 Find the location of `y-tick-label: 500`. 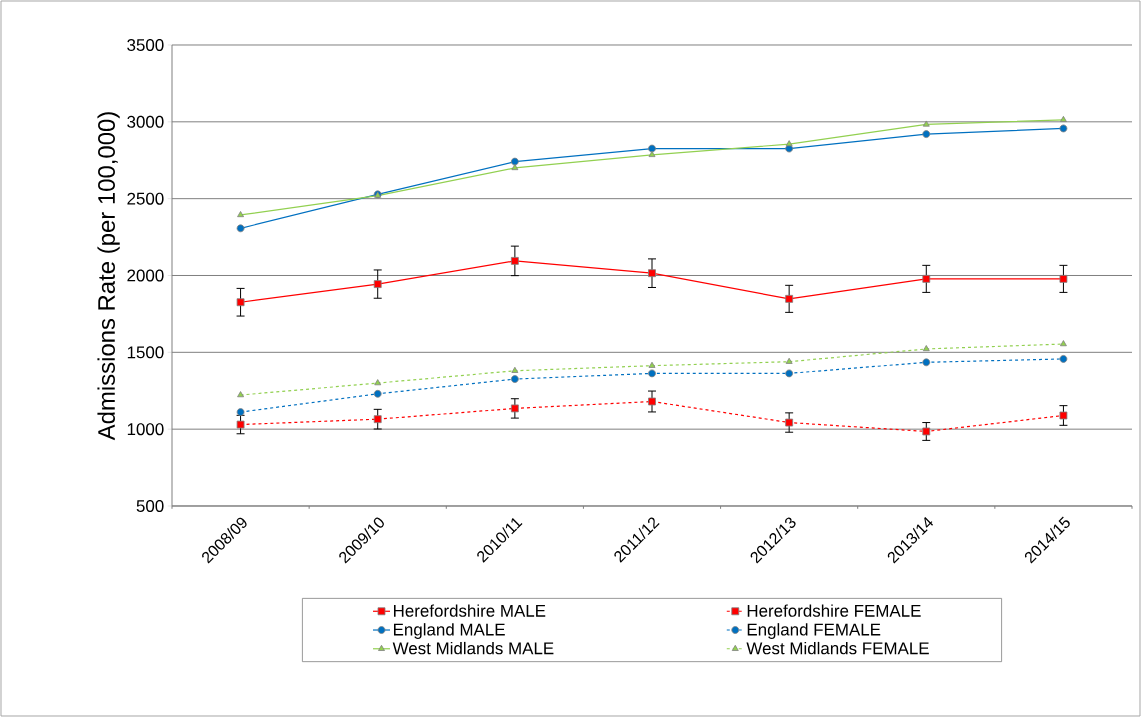

y-tick-label: 500 is located at coordinates (150, 505).